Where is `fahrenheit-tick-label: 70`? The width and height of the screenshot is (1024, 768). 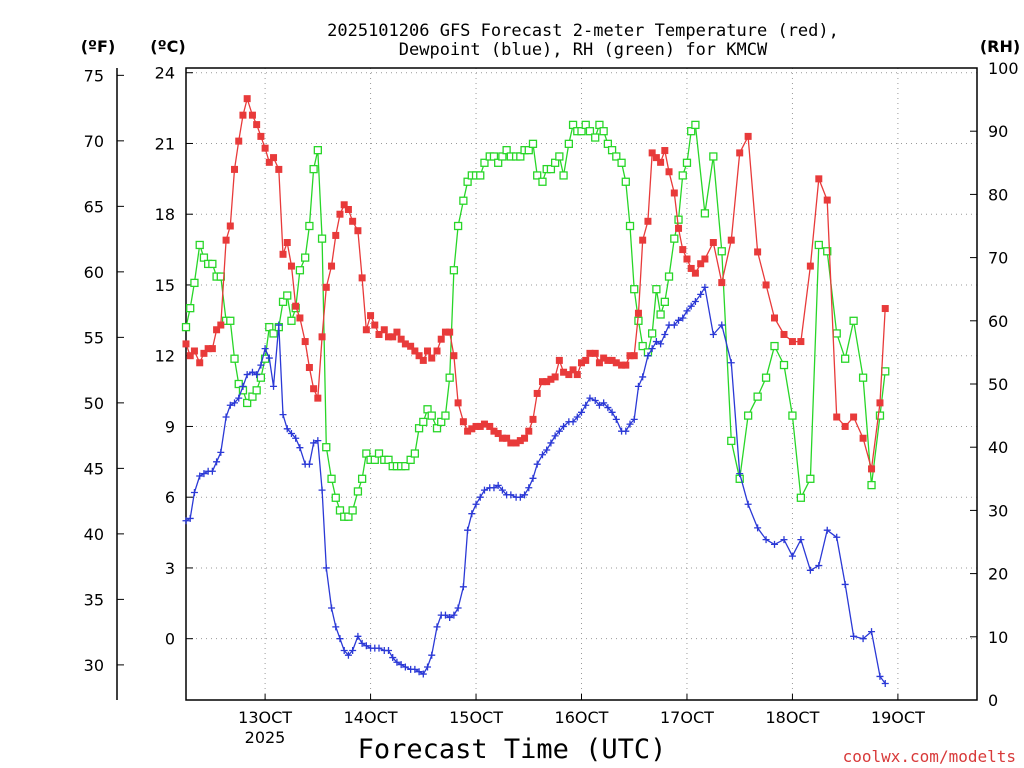 fahrenheit-tick-label: 70 is located at coordinates (94, 141).